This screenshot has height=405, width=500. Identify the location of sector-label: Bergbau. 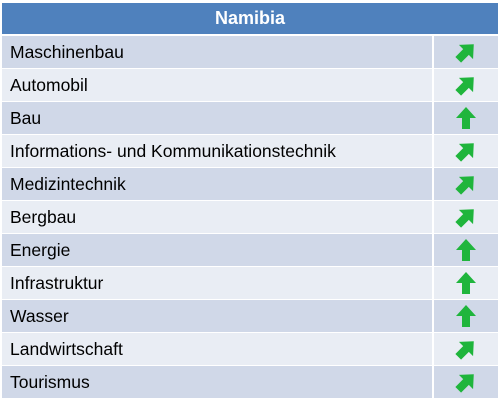
(218, 217).